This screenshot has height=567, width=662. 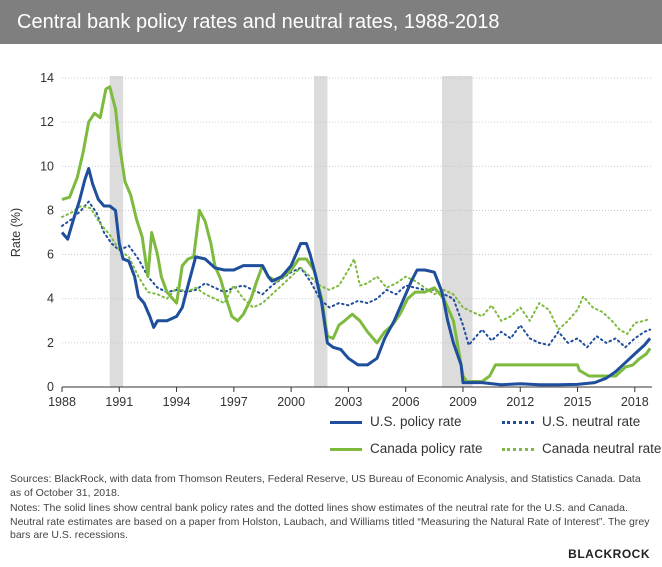 I want to click on x-tick-label: 2009, so click(x=463, y=402).